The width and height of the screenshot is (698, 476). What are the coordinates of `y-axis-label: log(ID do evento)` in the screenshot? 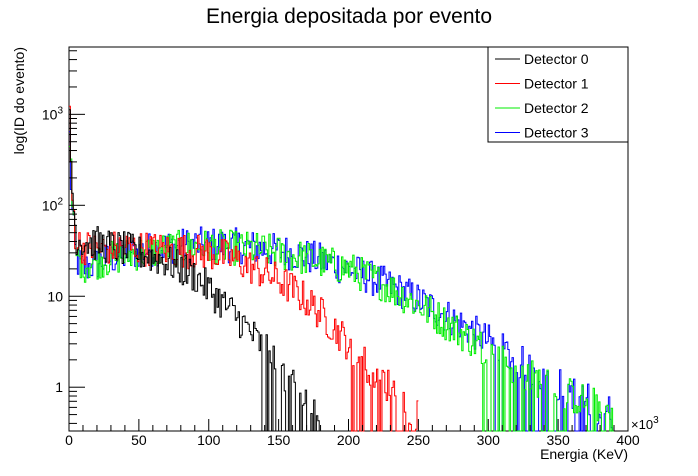 It's located at (19, 100).